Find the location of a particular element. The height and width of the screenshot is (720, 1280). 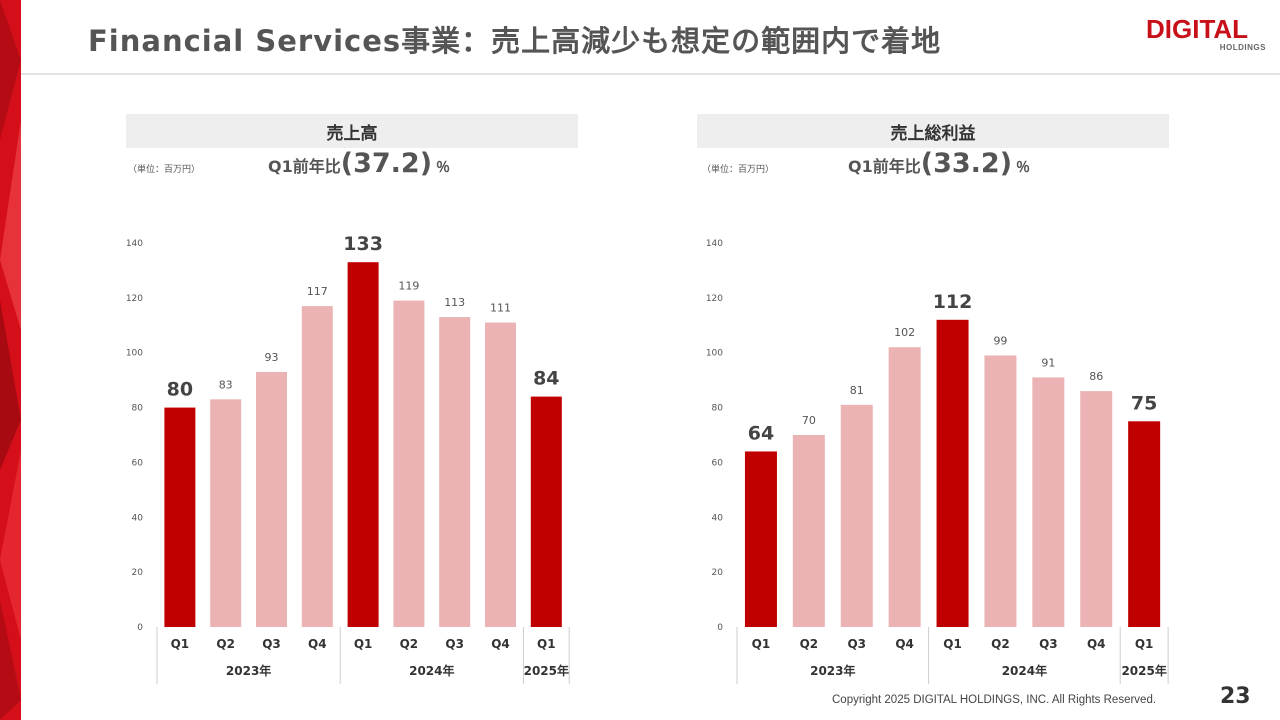

gross-profit-yoy: Q1前年比 (33.2) ％ is located at coordinates (939, 163).